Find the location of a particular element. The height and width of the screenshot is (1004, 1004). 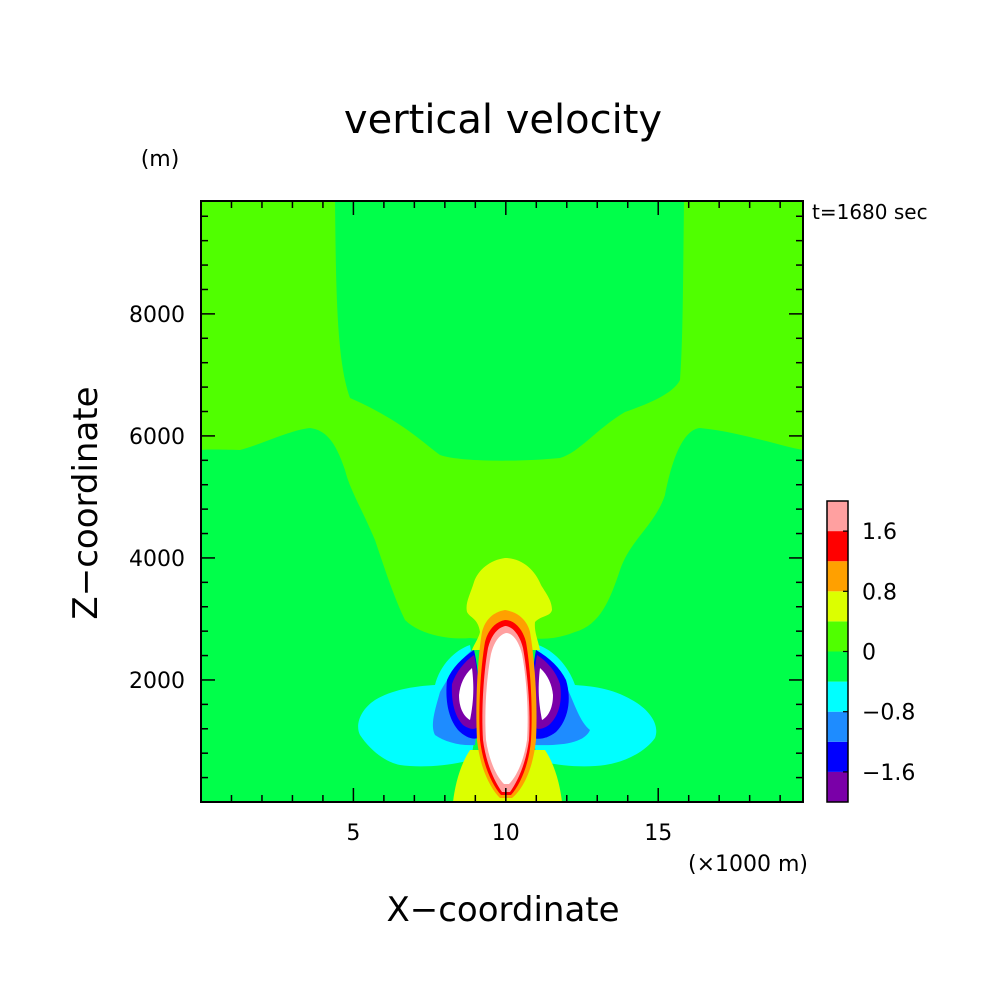

y-unit-label: (m) is located at coordinates (160, 159).